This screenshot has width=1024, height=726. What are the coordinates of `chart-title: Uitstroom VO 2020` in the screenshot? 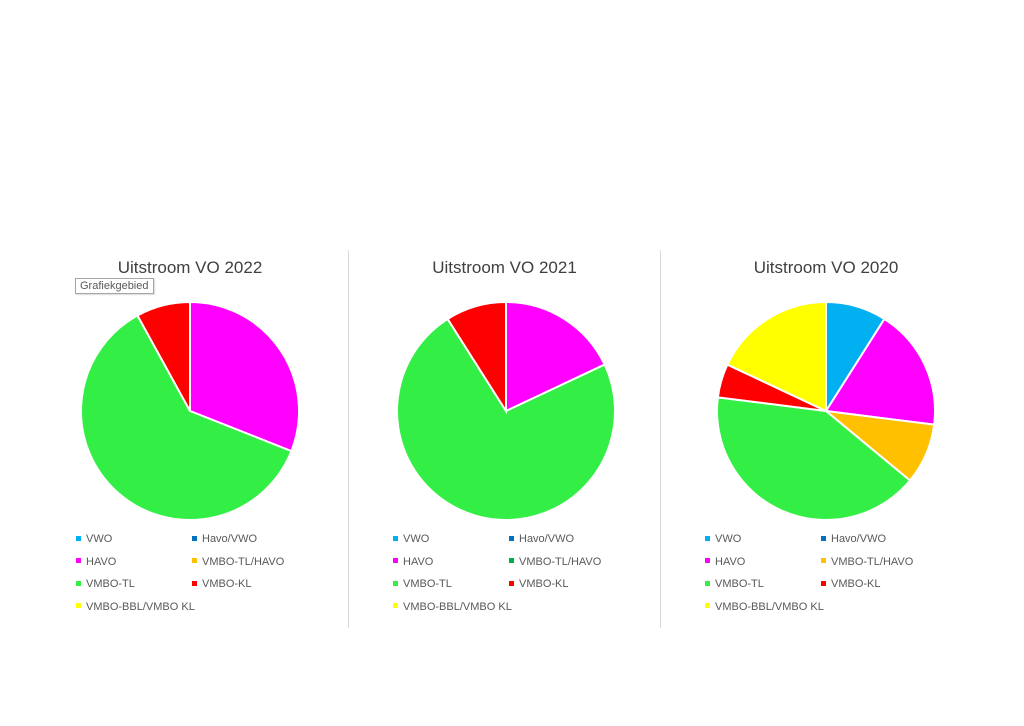 It's located at (826, 267).